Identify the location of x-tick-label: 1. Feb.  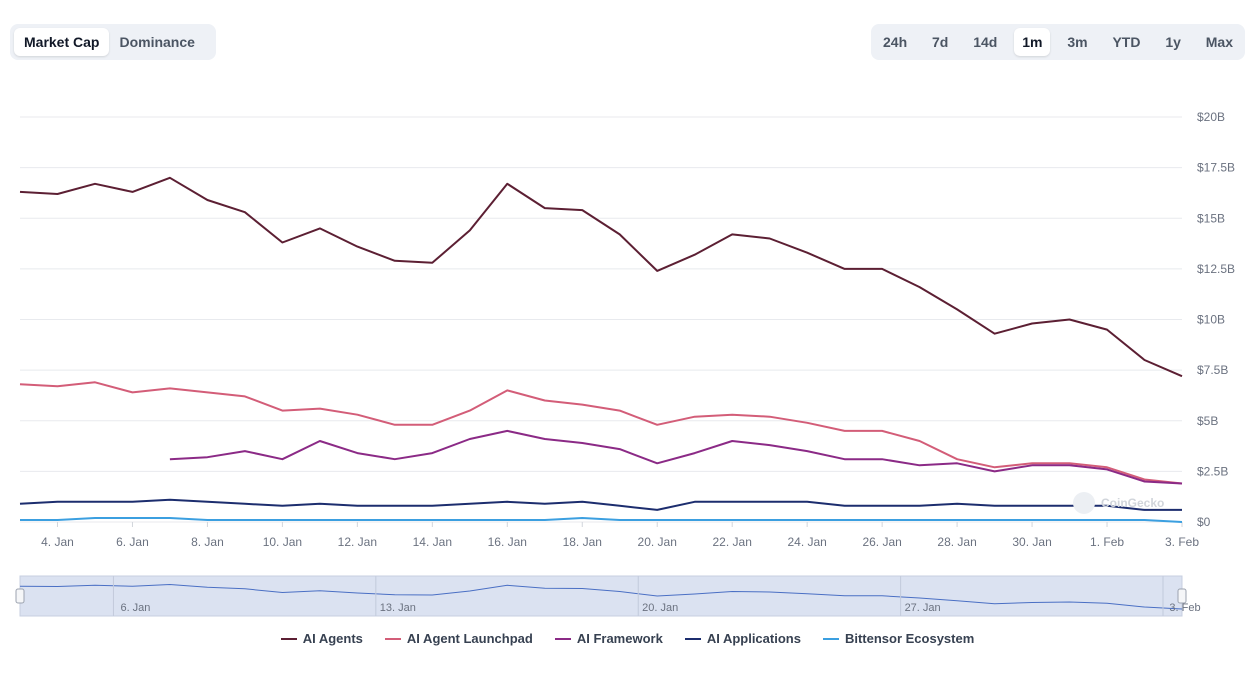
(1107, 542).